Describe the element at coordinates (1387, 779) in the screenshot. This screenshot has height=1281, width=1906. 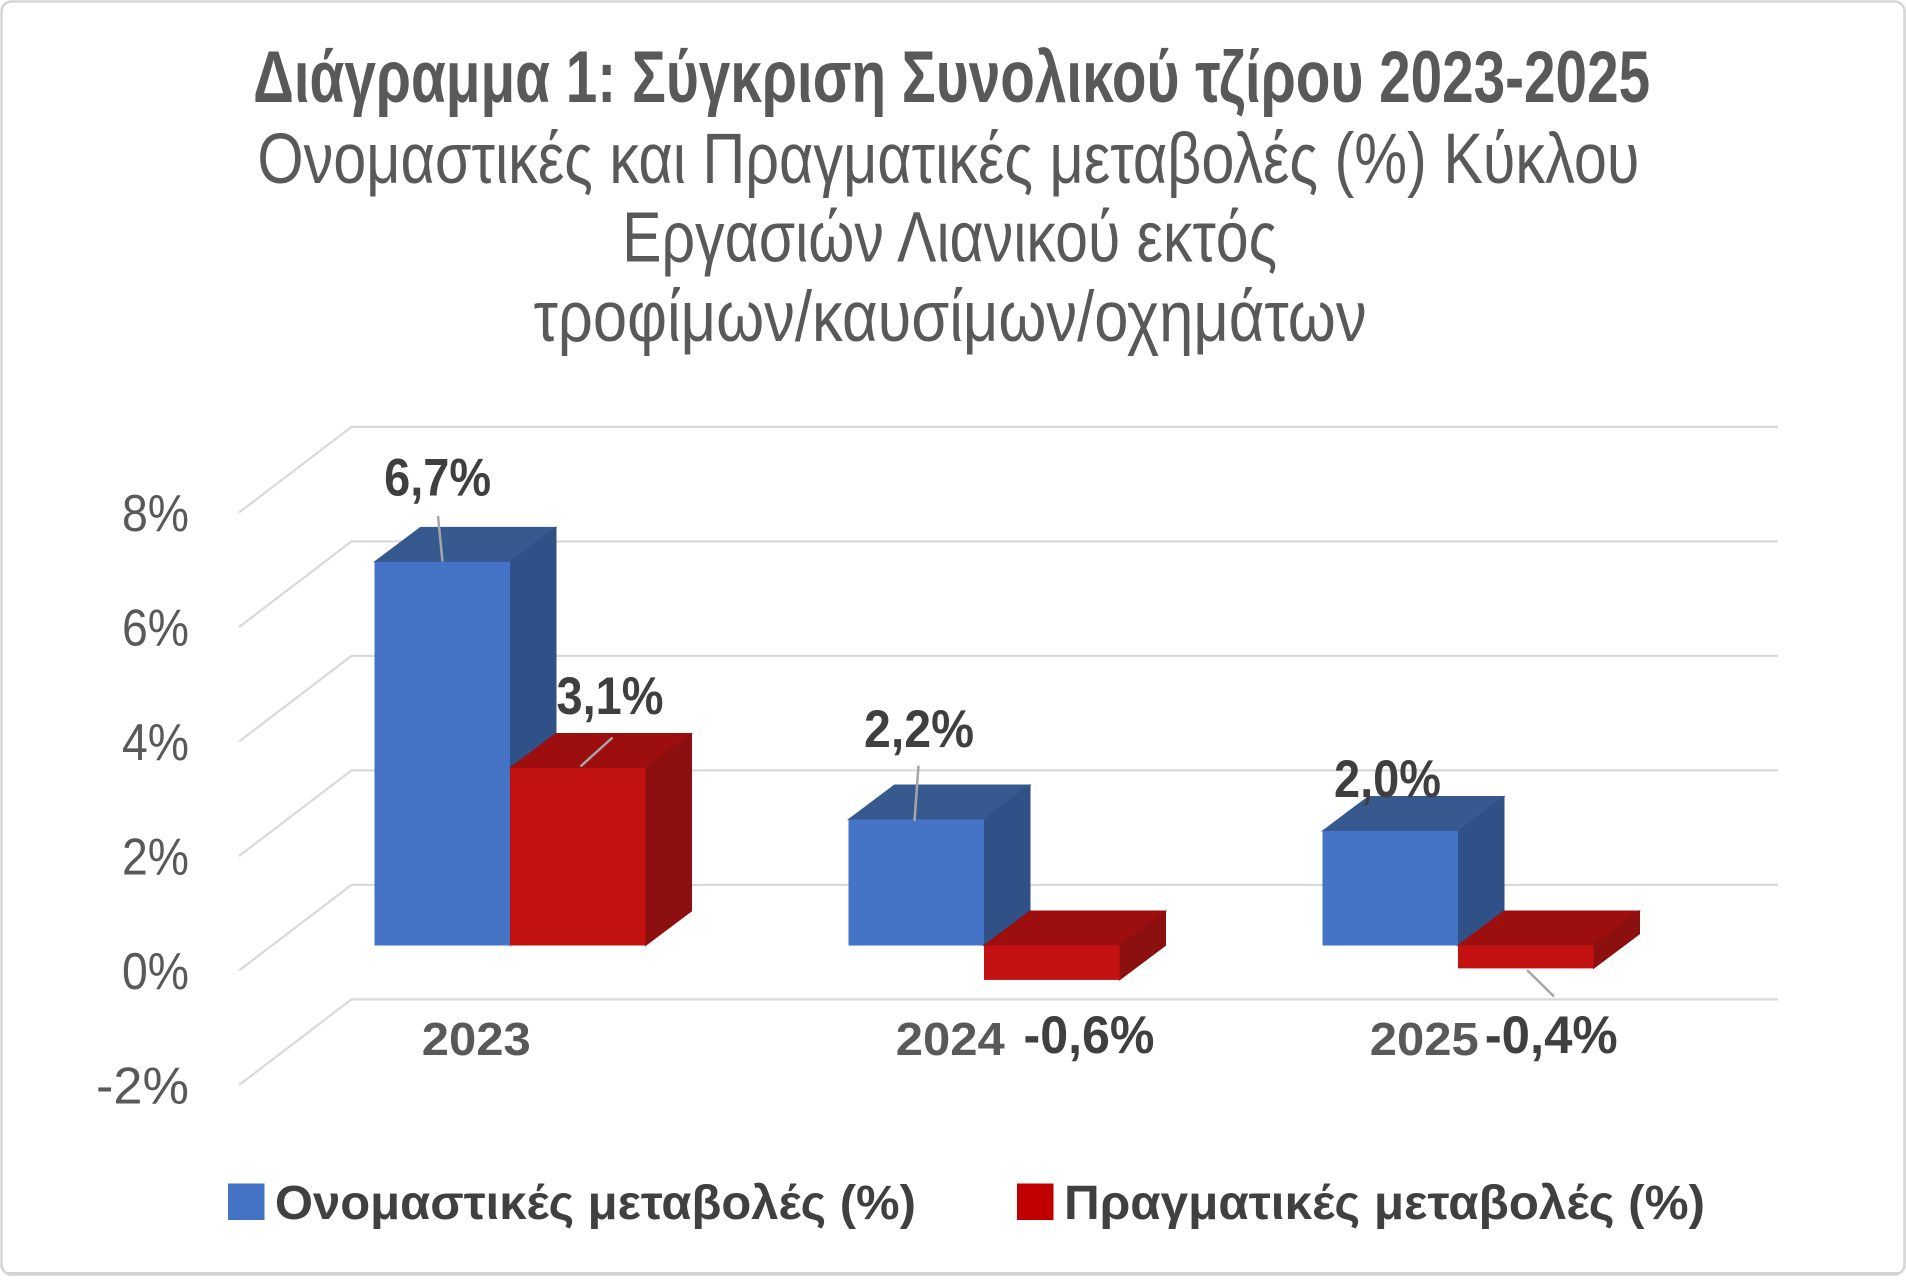
I see `svg-text: 2,0%` at that location.